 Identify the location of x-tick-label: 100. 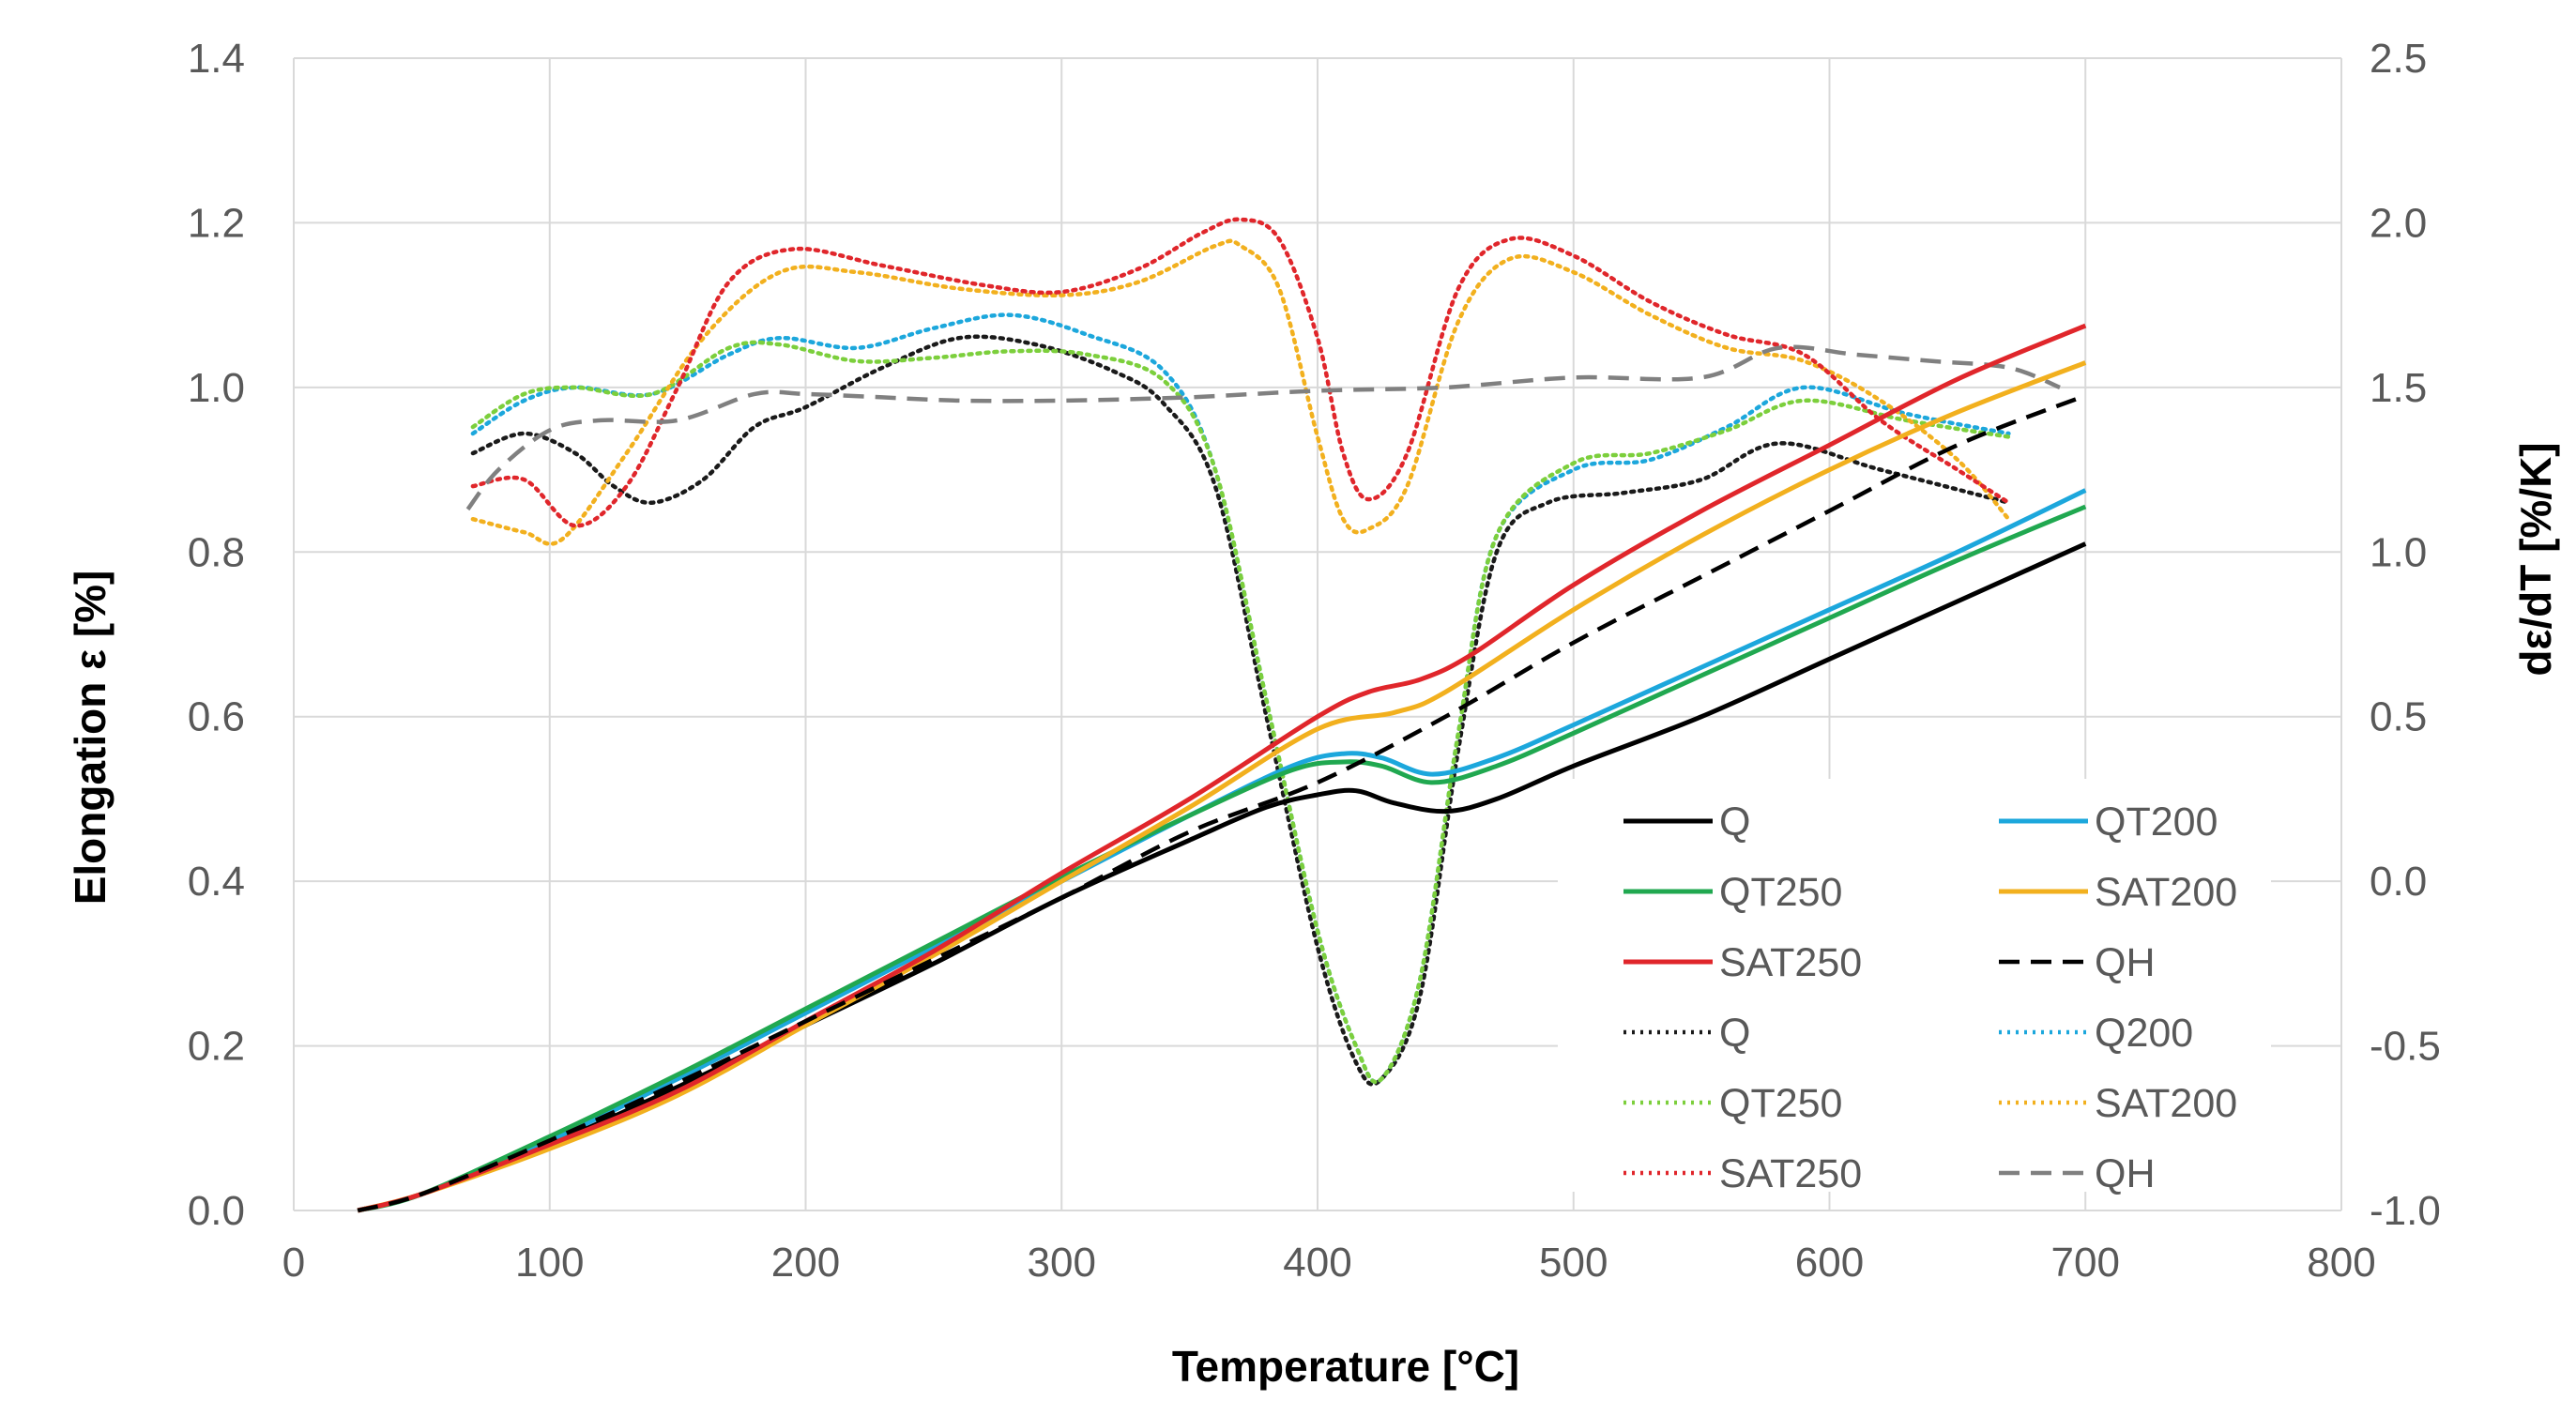
(549, 1263).